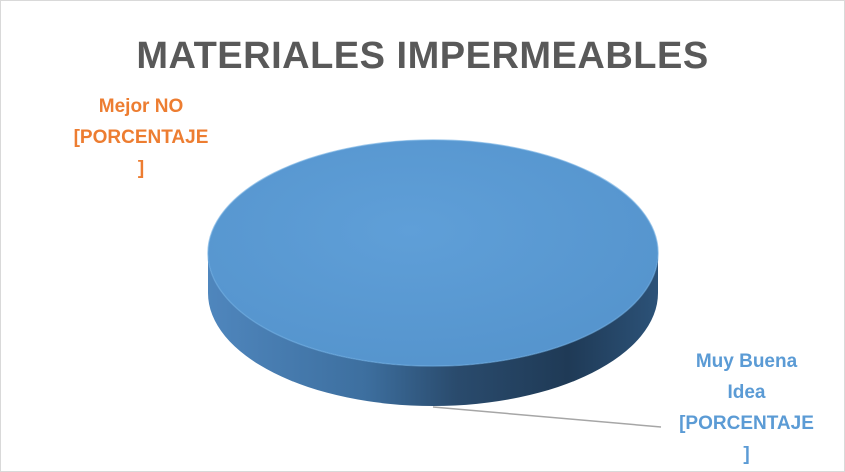 Image resolution: width=845 pixels, height=472 pixels. Describe the element at coordinates (547, 417) in the screenshot. I see `leader-line-muy-buena-idea` at that location.